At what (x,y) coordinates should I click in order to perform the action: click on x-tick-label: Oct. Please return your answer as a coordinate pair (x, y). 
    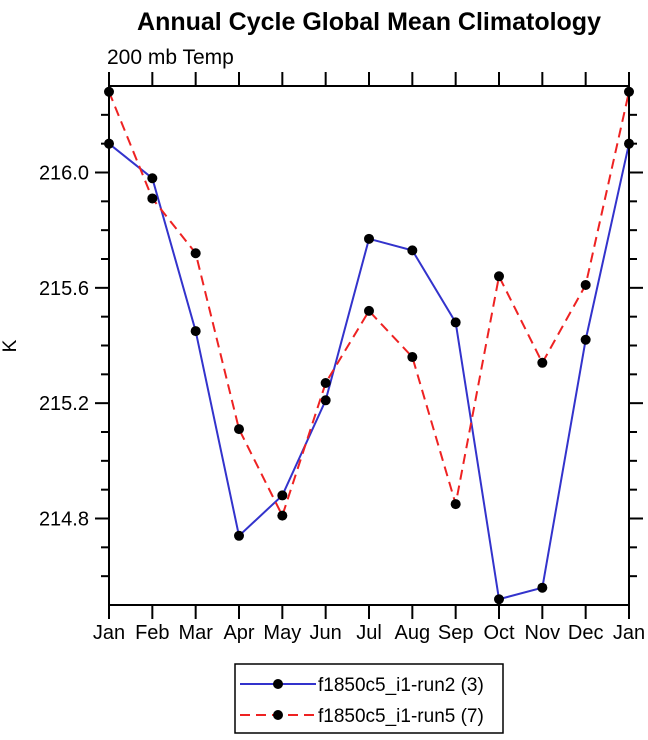
    Looking at the image, I should click on (499, 633).